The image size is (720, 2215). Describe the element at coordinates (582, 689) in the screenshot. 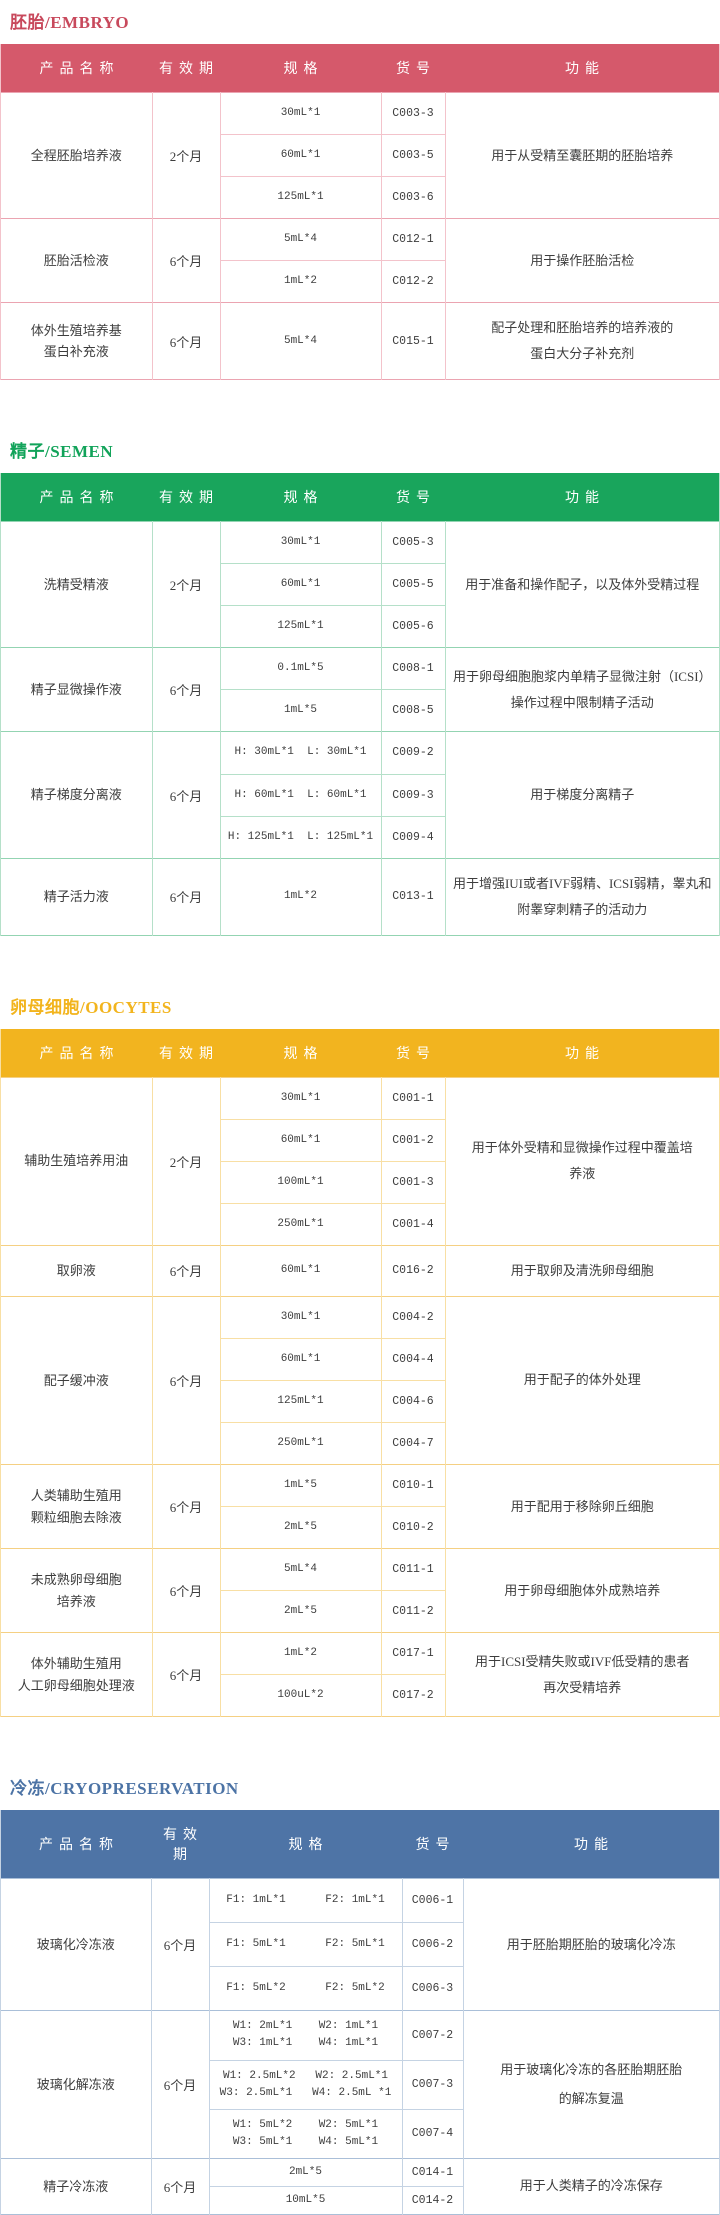

I see `function-cell: 用于卵母细胞胞浆内单精子显微注射（ICSI） 操作过程中限制精子活动` at that location.